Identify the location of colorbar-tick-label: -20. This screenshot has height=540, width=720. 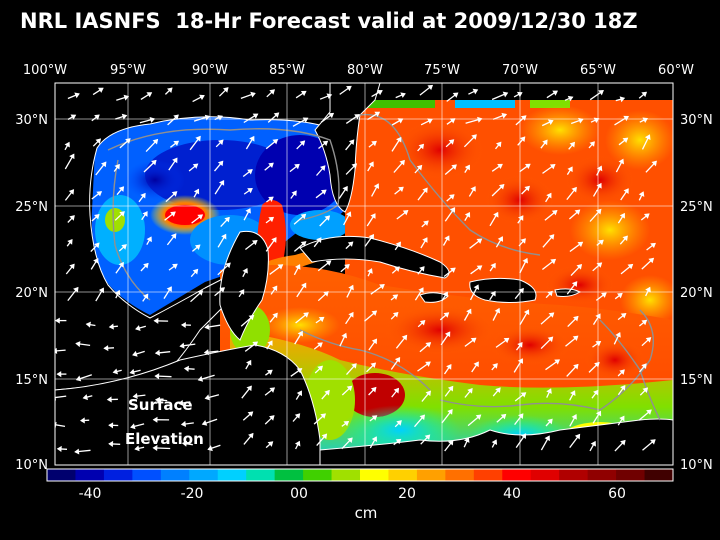
(192, 494).